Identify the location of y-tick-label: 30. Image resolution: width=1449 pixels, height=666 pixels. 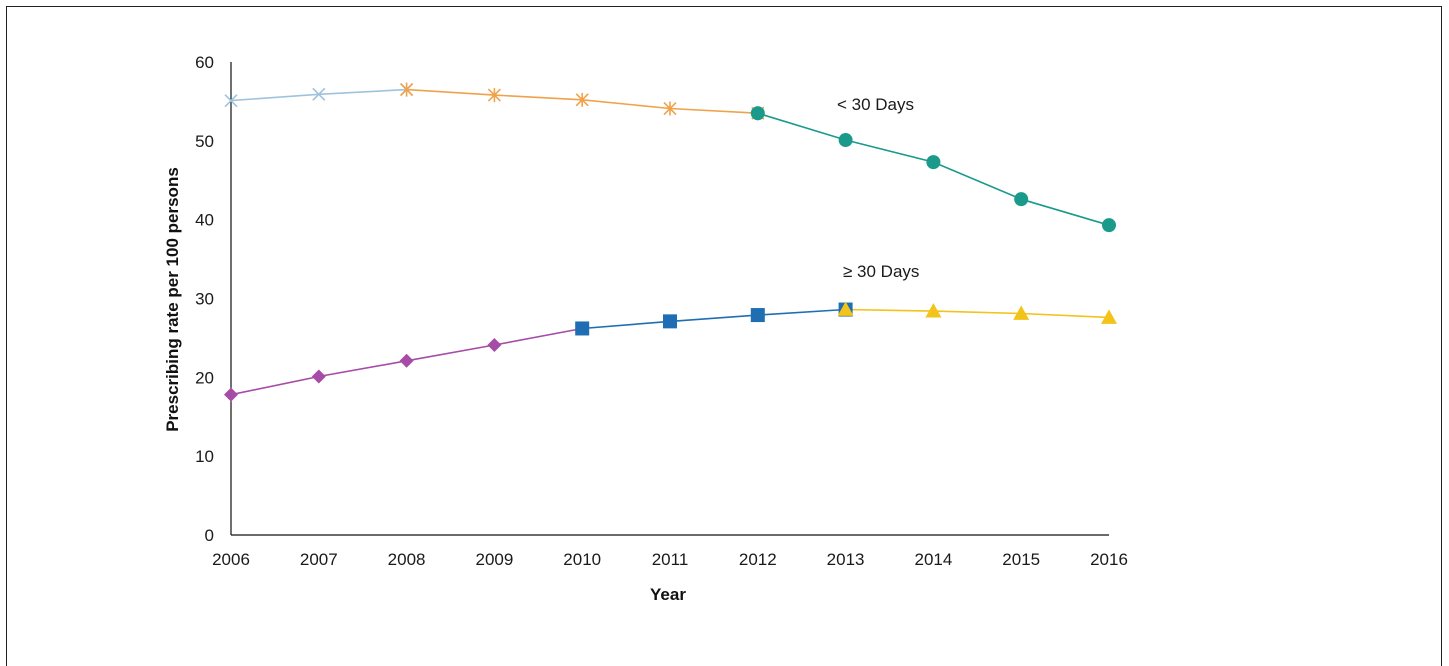
(204, 299).